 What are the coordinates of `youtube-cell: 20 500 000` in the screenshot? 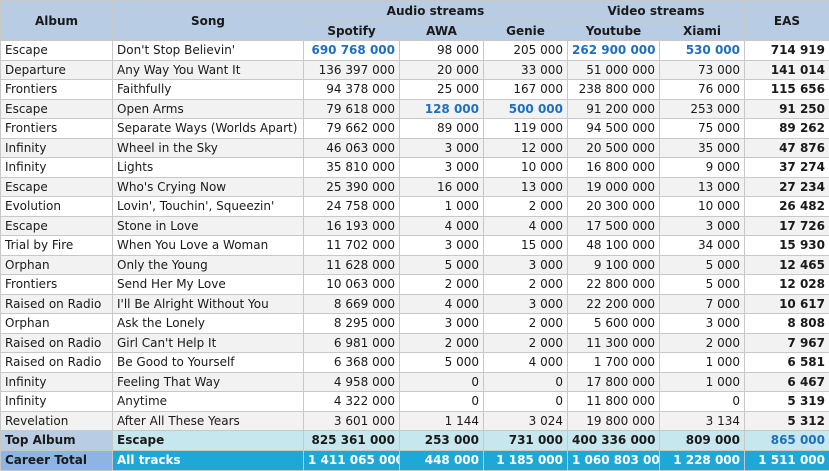 It's located at (614, 148).